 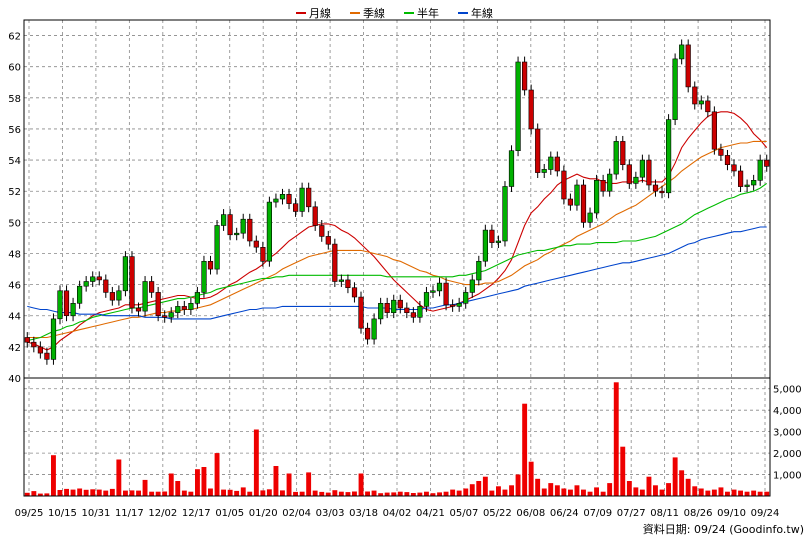 What do you see at coordinates (787, 411) in the screenshot?
I see `volume-tick-label: 4,000` at bounding box center [787, 411].